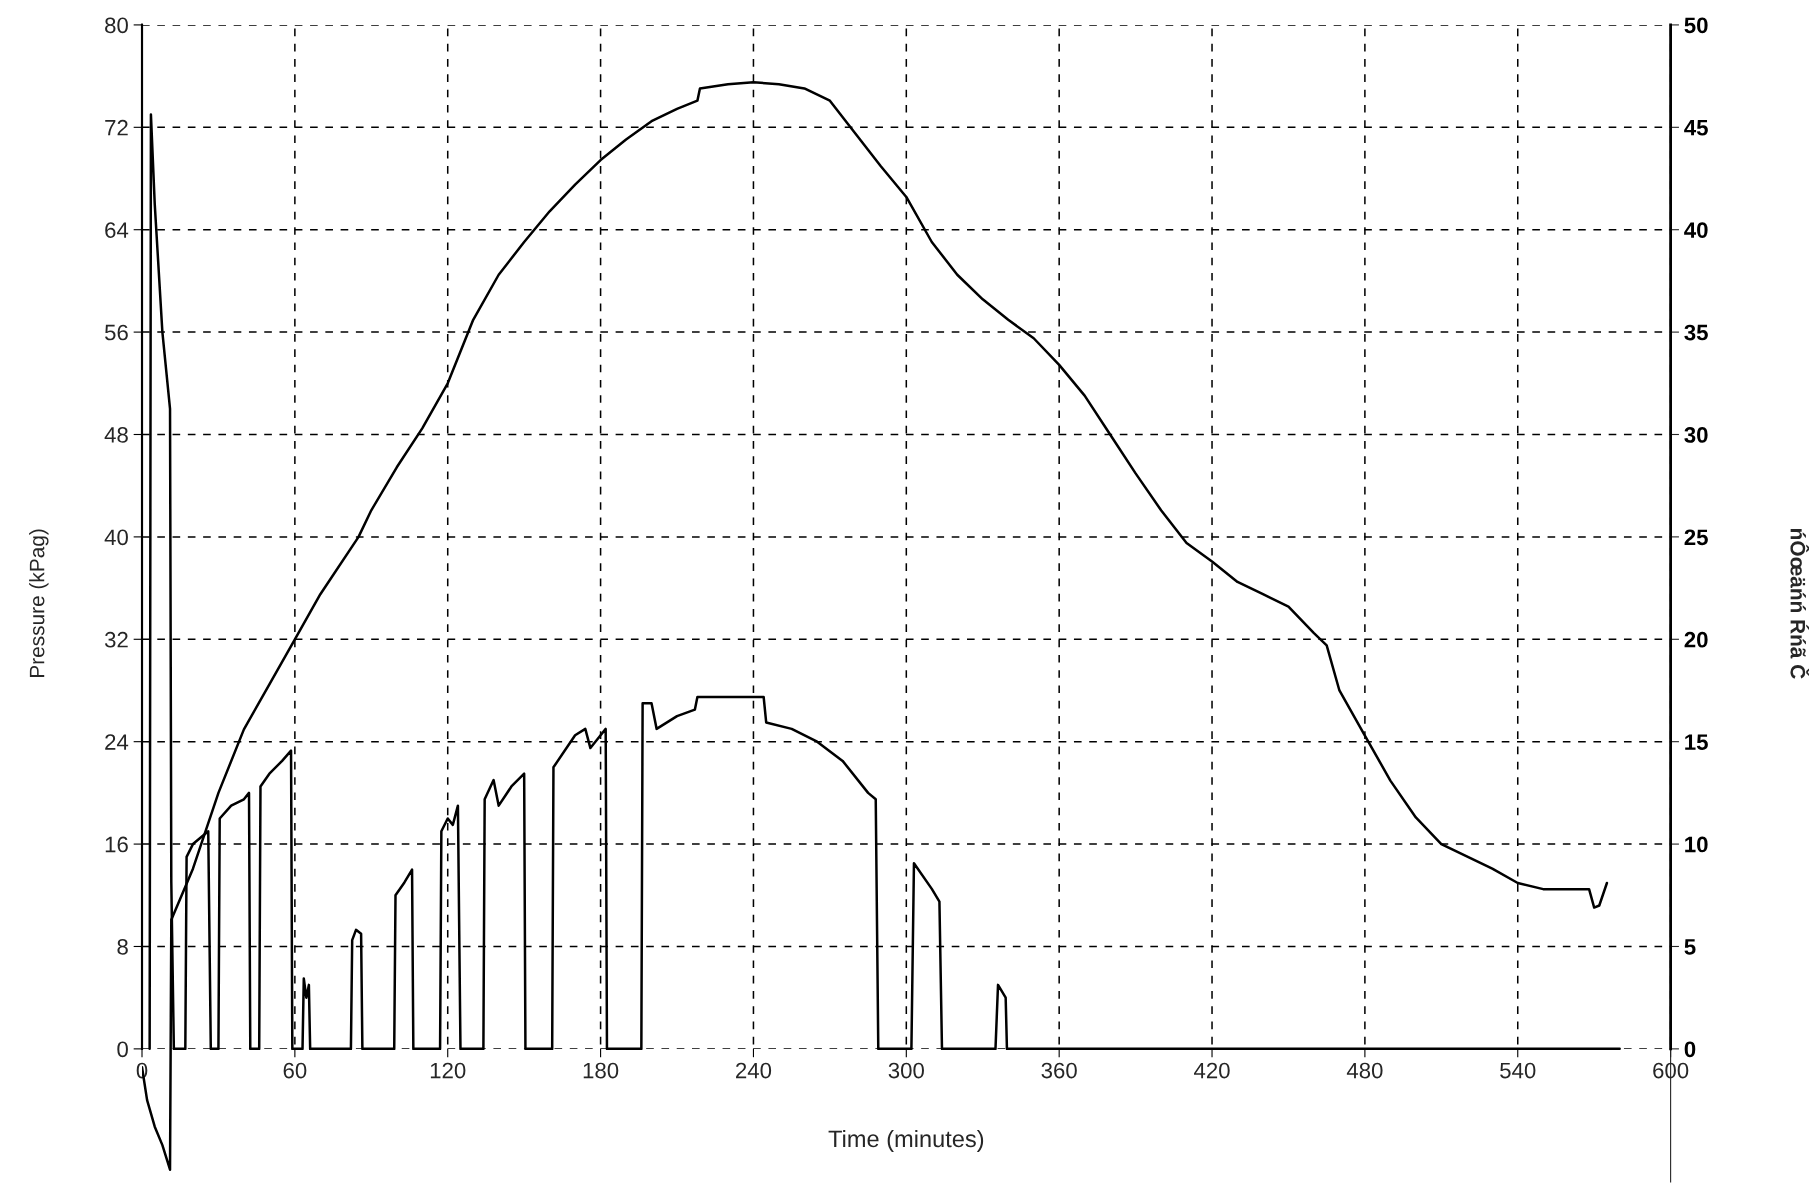 Image resolution: width=1809 pixels, height=1192 pixels. I want to click on y-tick-label: 32, so click(116, 639).